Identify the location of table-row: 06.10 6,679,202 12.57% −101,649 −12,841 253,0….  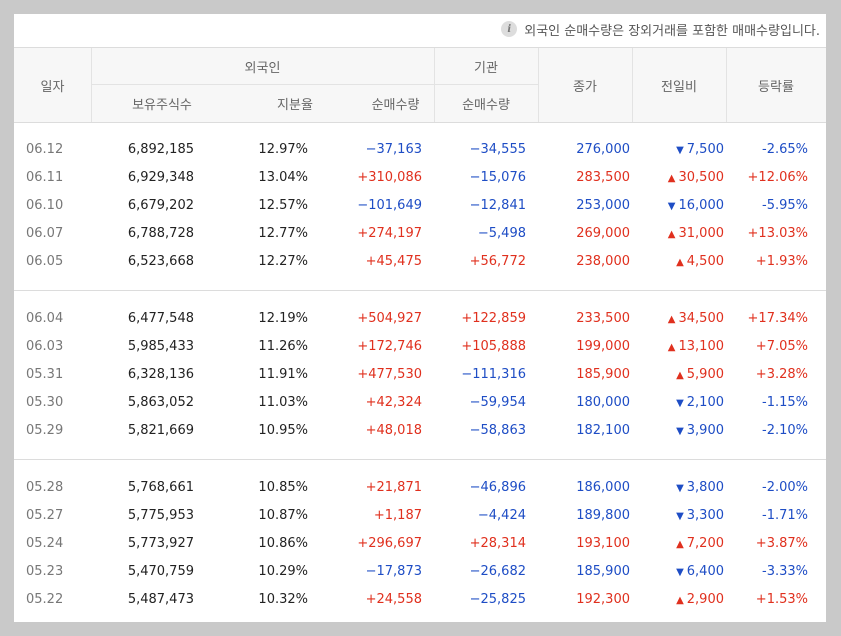
(420, 206).